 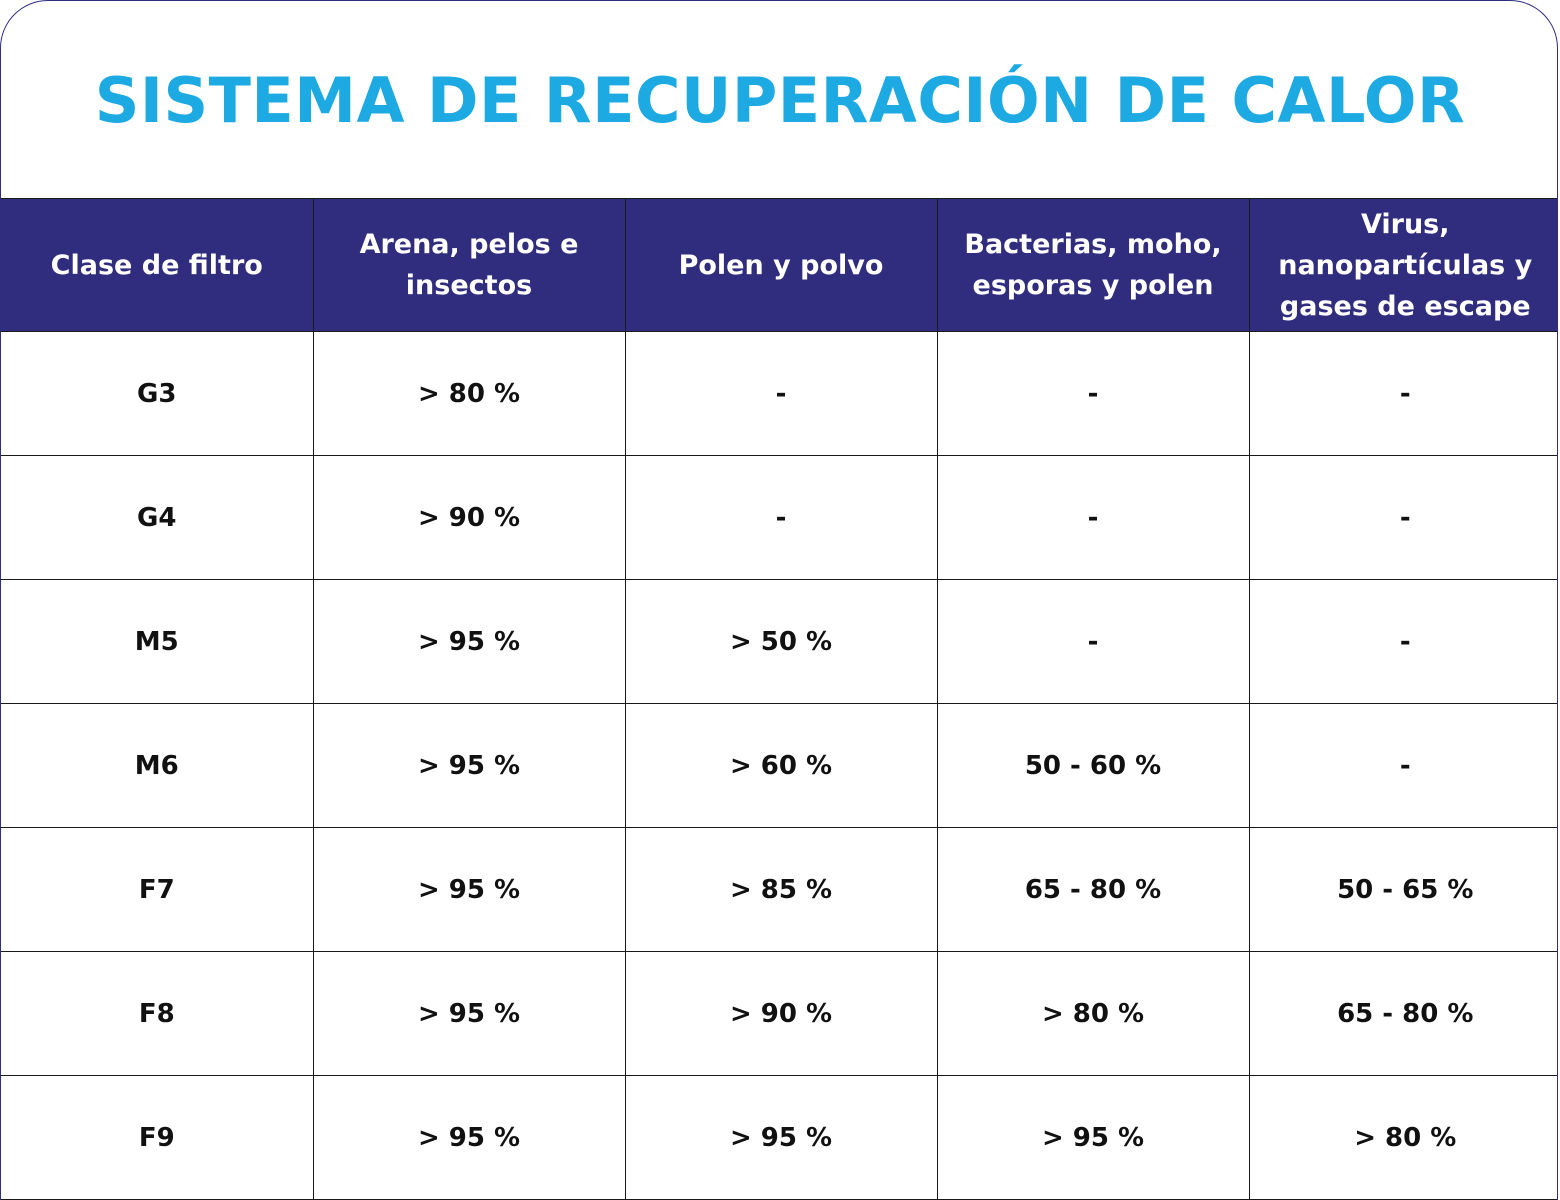 I want to click on filter-class-cell: M5, so click(x=157, y=641).